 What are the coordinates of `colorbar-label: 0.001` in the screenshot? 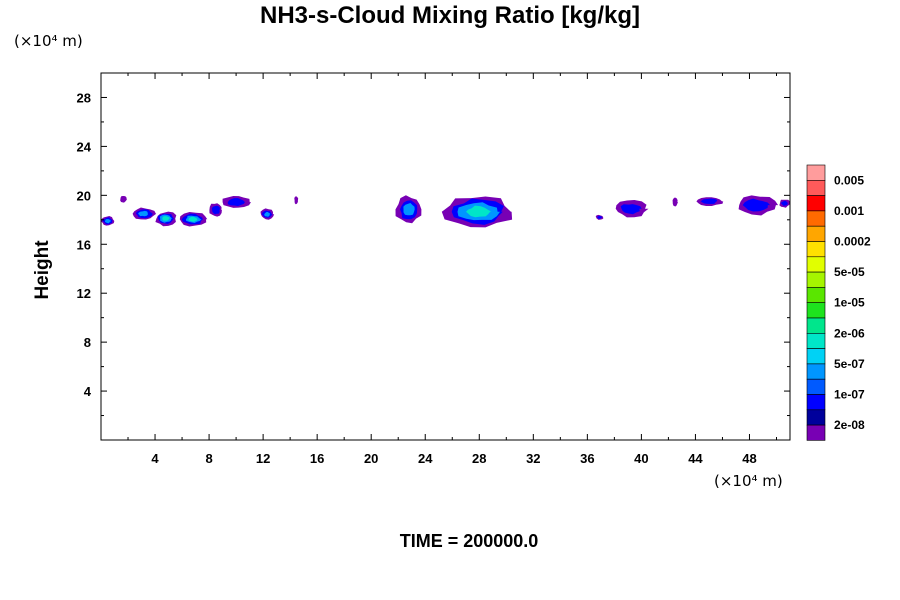 It's located at (849, 211).